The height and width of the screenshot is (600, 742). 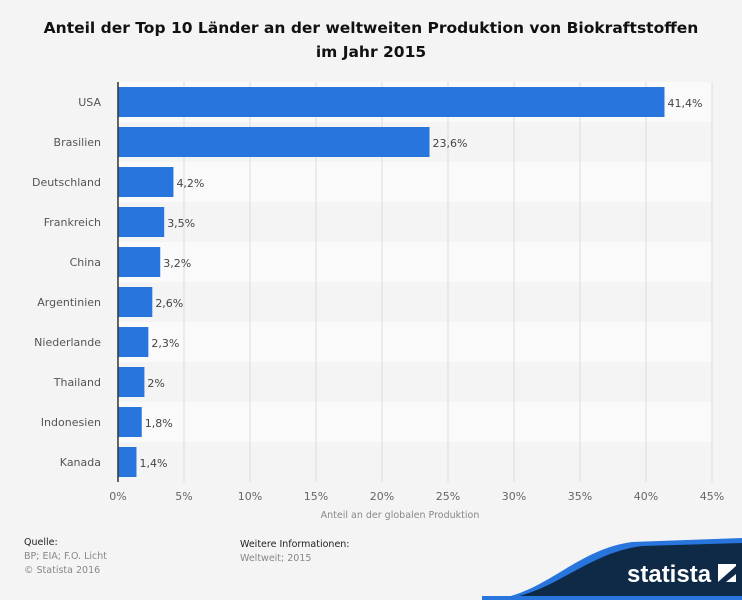 I want to click on value-label: 3,2%, so click(x=177, y=263).